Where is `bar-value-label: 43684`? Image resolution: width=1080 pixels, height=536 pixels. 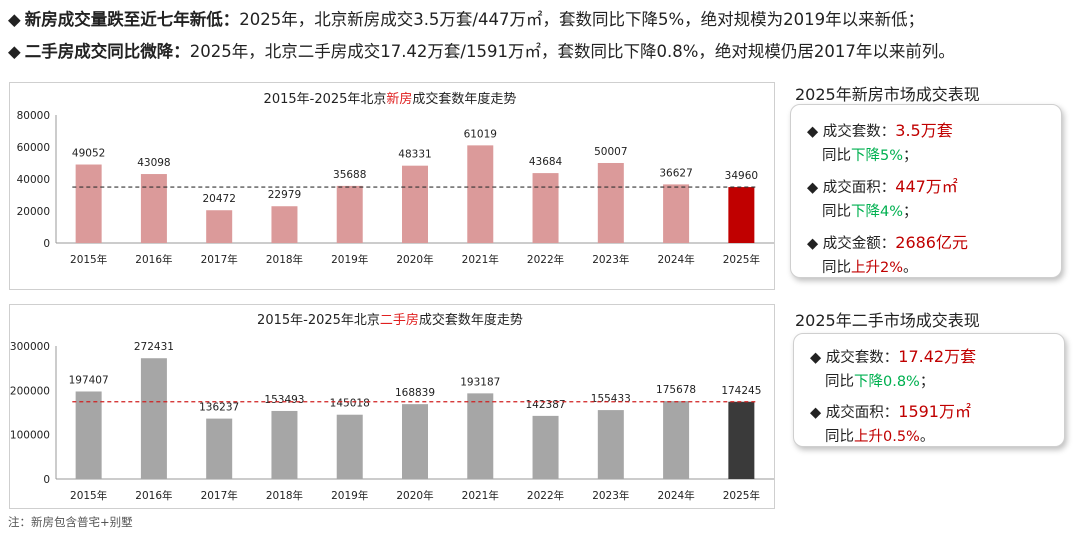
bar-value-label: 43684 is located at coordinates (546, 162).